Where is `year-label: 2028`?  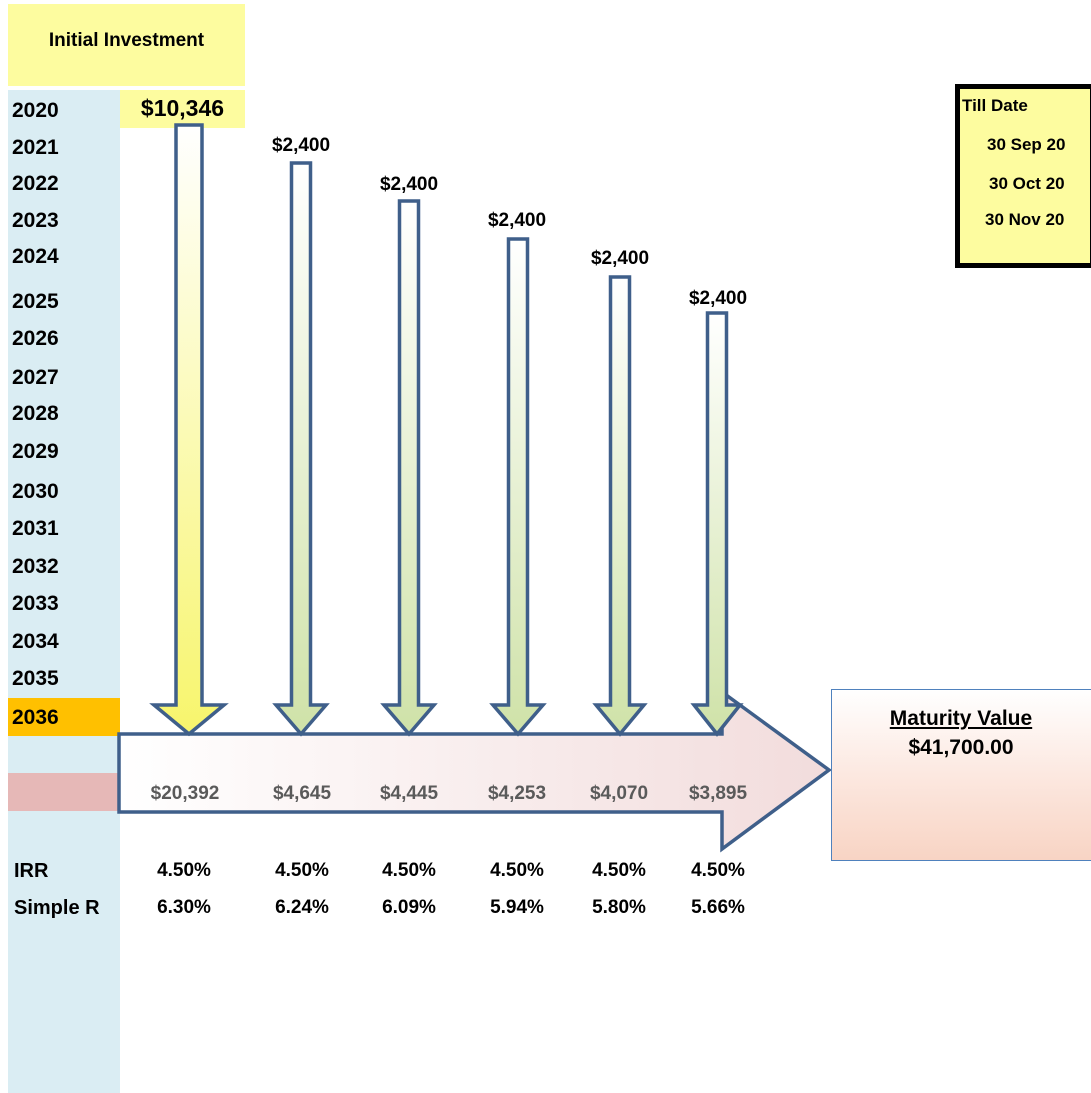 year-label: 2028 is located at coordinates (35, 413).